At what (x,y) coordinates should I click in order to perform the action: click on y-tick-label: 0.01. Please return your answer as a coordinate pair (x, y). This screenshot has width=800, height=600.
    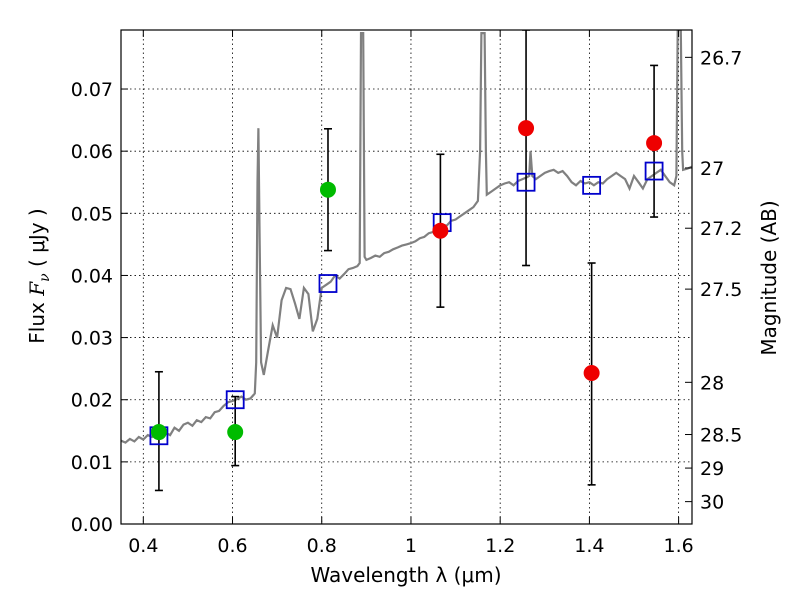
    Looking at the image, I should click on (92, 463).